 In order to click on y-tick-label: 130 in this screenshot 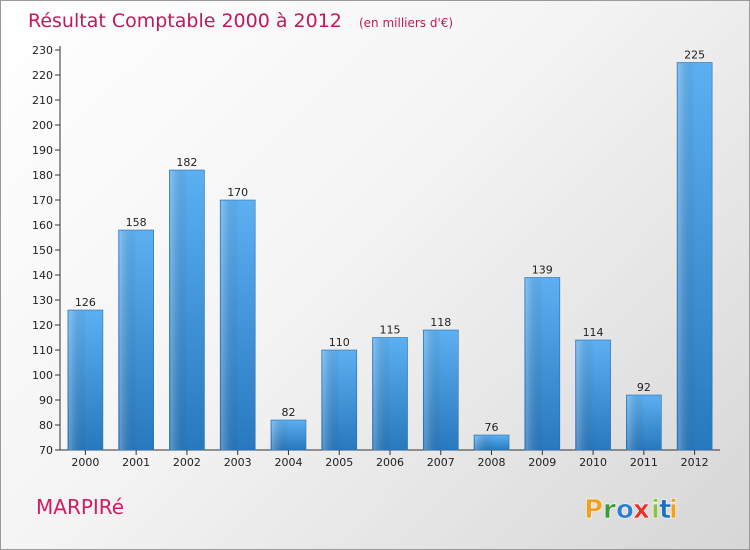, I will do `click(42, 300)`.